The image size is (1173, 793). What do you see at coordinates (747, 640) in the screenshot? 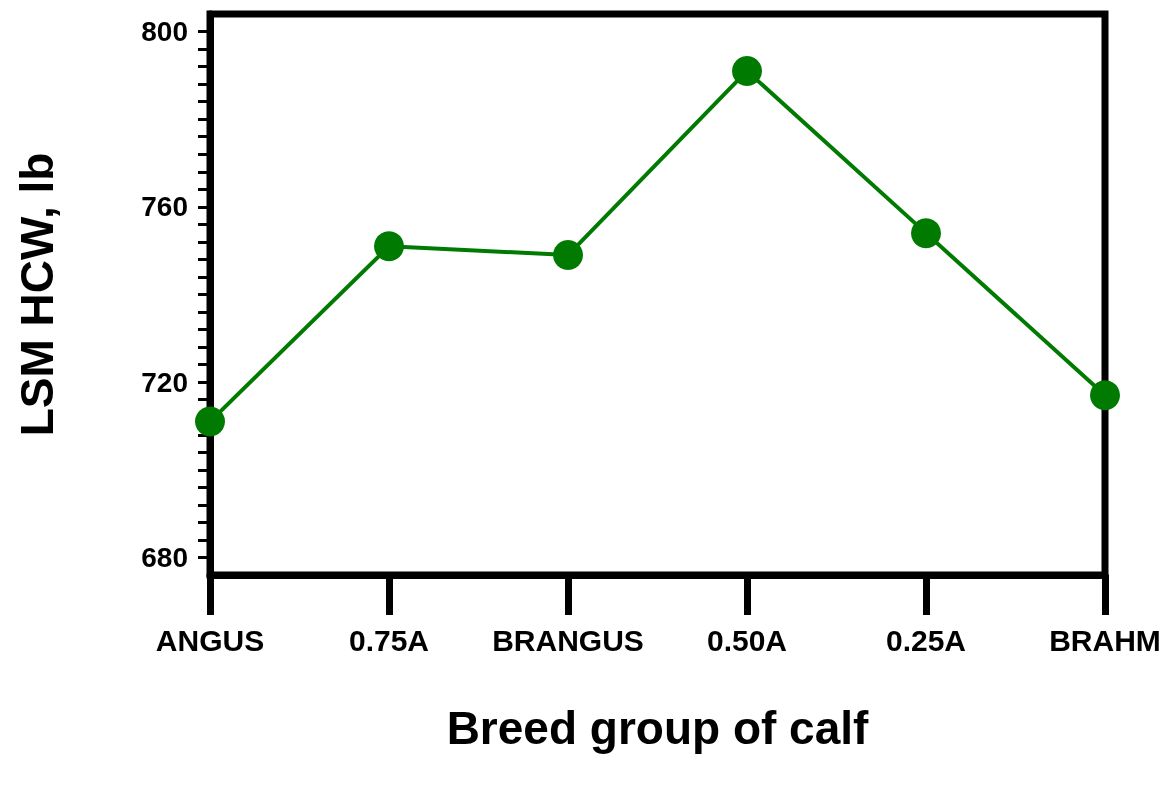
I see `x-tick-label: 0.50A` at bounding box center [747, 640].